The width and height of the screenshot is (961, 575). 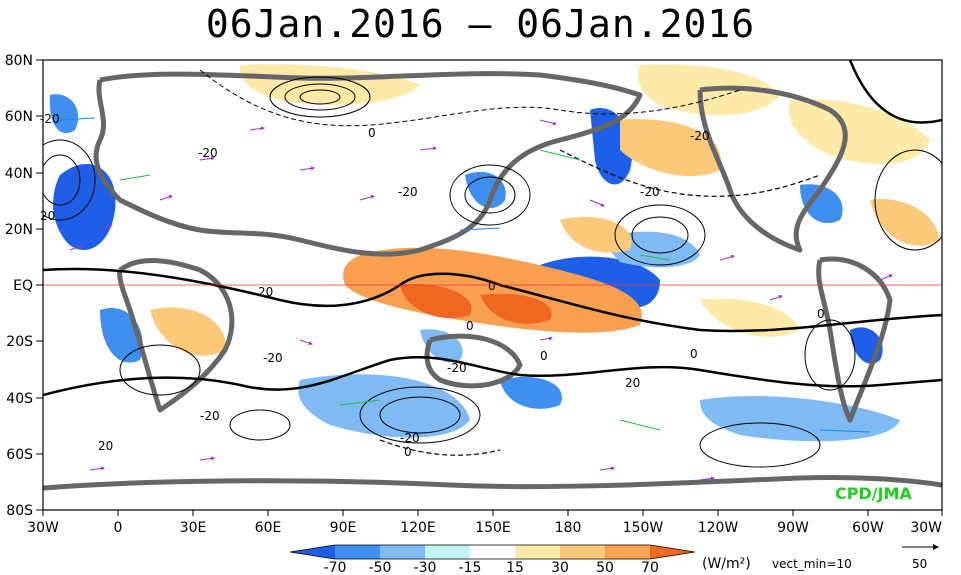 What do you see at coordinates (19, 399) in the screenshot?
I see `lat-label: 40S` at bounding box center [19, 399].